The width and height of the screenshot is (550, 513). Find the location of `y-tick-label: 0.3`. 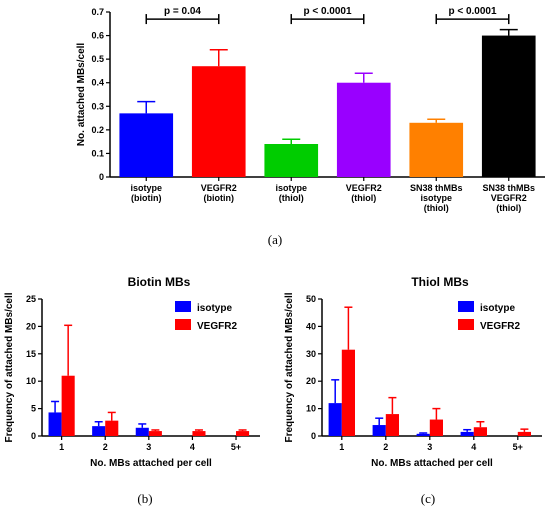

y-tick-label: 0.3 is located at coordinates (97, 106).